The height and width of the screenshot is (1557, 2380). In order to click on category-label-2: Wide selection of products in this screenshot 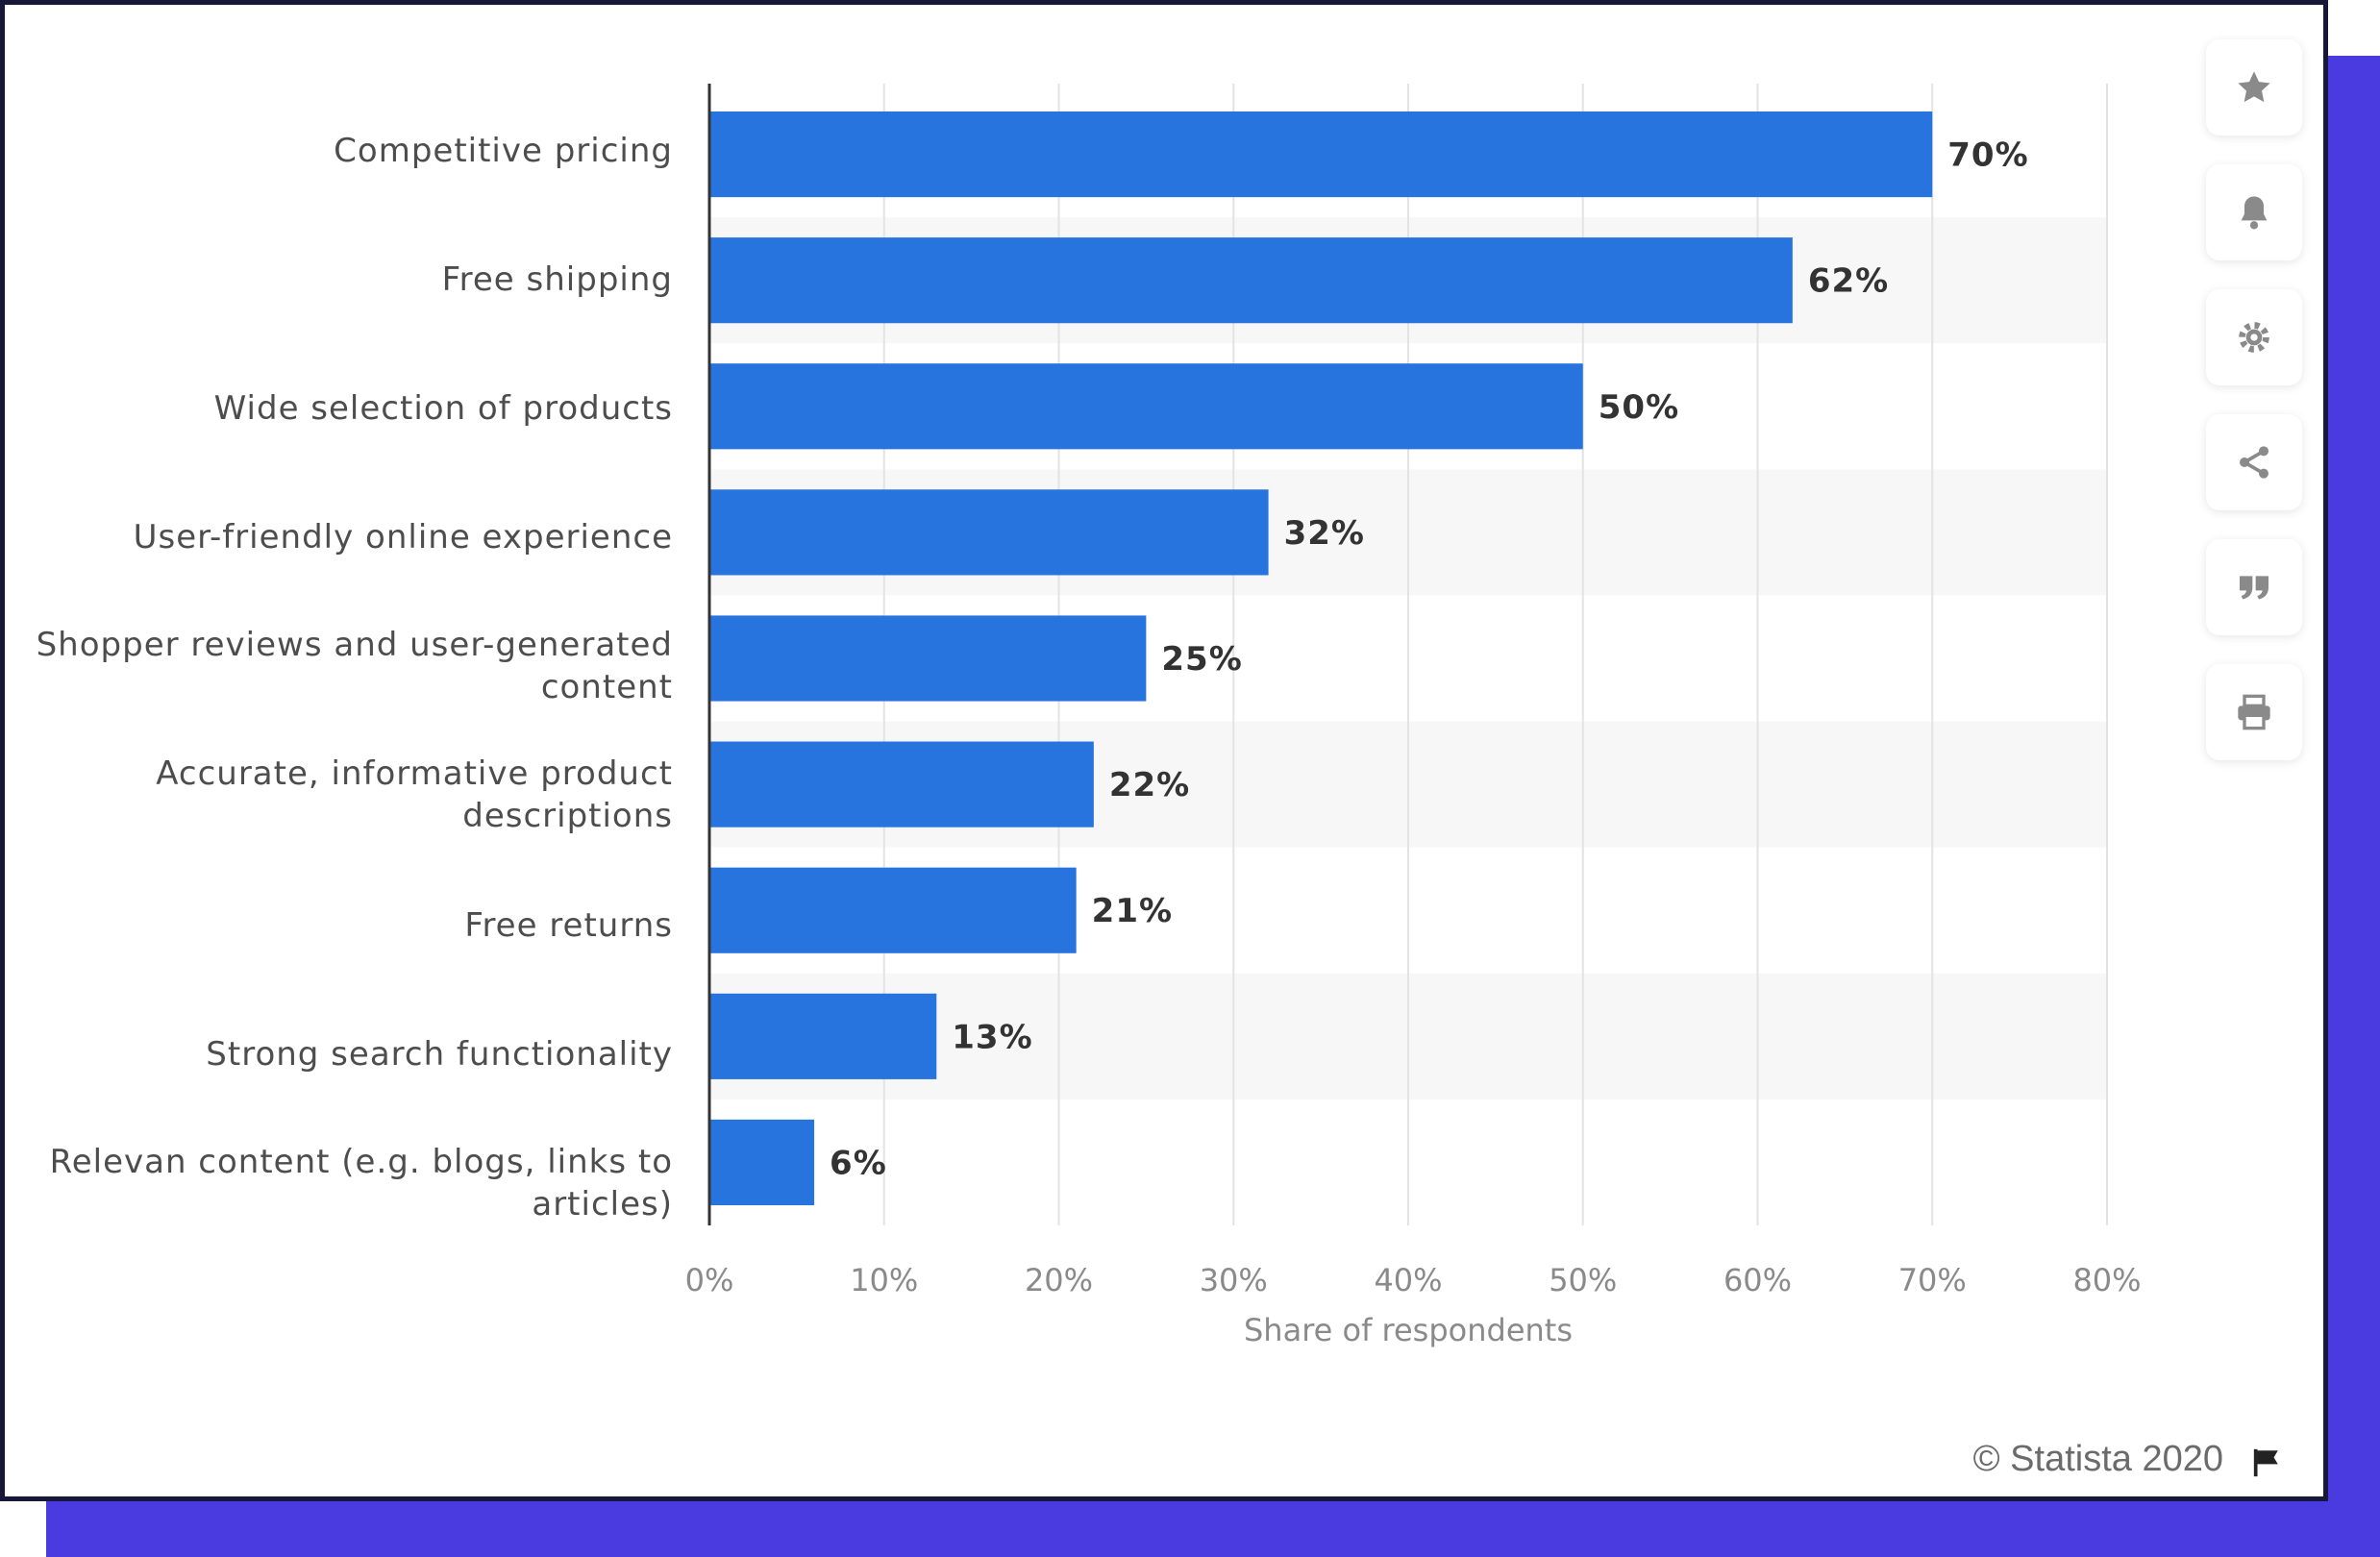, I will do `click(443, 408)`.